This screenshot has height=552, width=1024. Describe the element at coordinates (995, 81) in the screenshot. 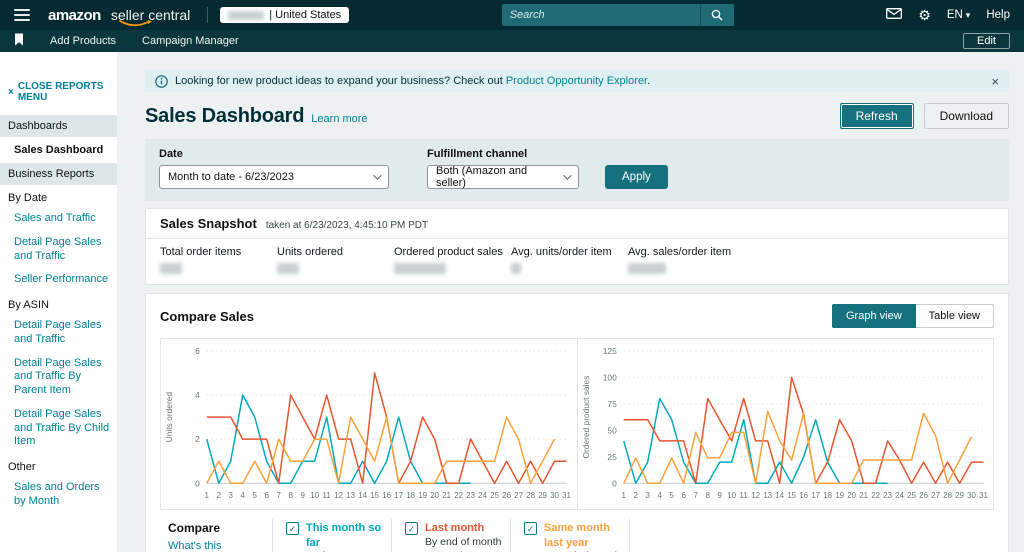

I see `banner-close-icon: ×` at that location.